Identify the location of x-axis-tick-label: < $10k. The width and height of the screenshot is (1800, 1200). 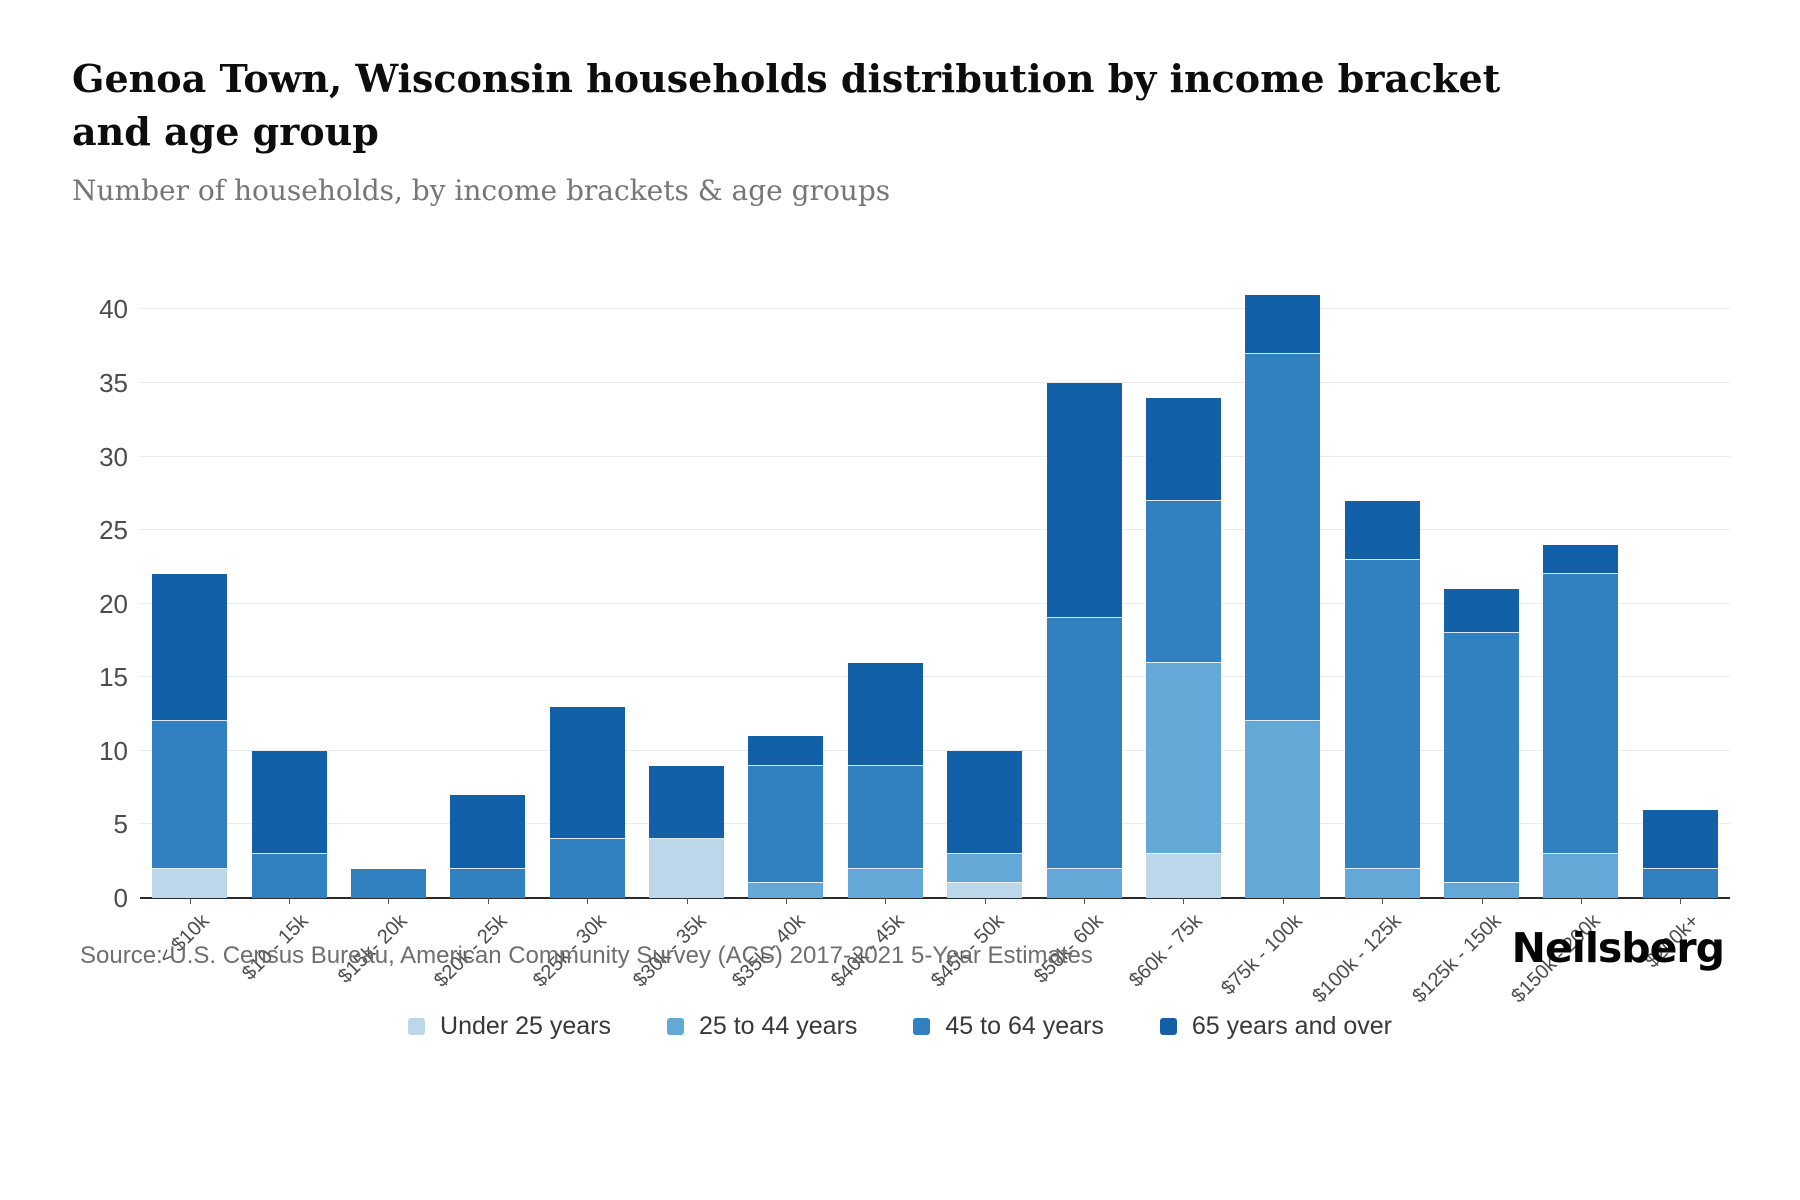
(184, 939).